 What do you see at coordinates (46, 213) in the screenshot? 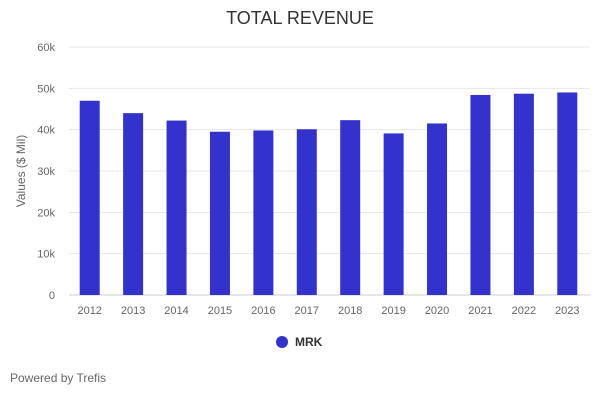
I see `y-tick-label: 20k` at bounding box center [46, 213].